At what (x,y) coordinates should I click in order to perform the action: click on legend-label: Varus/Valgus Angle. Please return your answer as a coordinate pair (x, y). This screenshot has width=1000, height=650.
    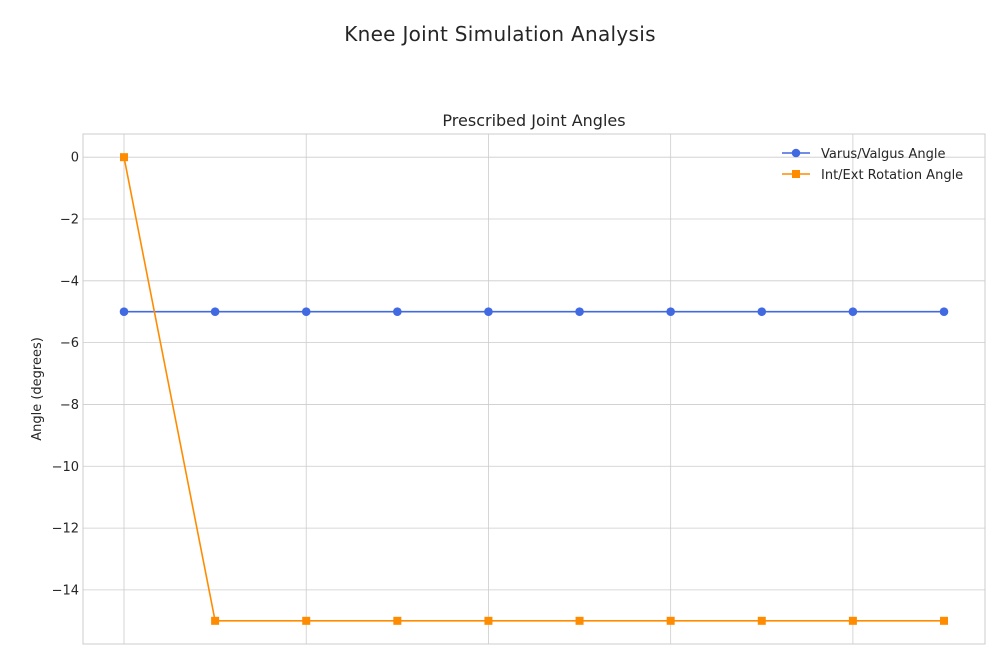
    Looking at the image, I should click on (883, 154).